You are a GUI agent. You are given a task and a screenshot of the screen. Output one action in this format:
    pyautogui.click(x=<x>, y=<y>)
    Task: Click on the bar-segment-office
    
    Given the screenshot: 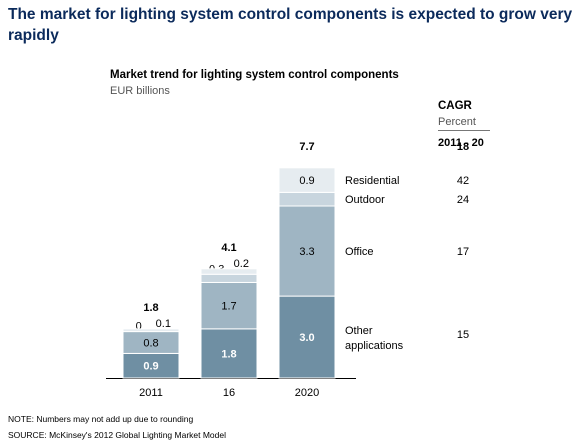 What is the action you would take?
    pyautogui.click(x=307, y=251)
    